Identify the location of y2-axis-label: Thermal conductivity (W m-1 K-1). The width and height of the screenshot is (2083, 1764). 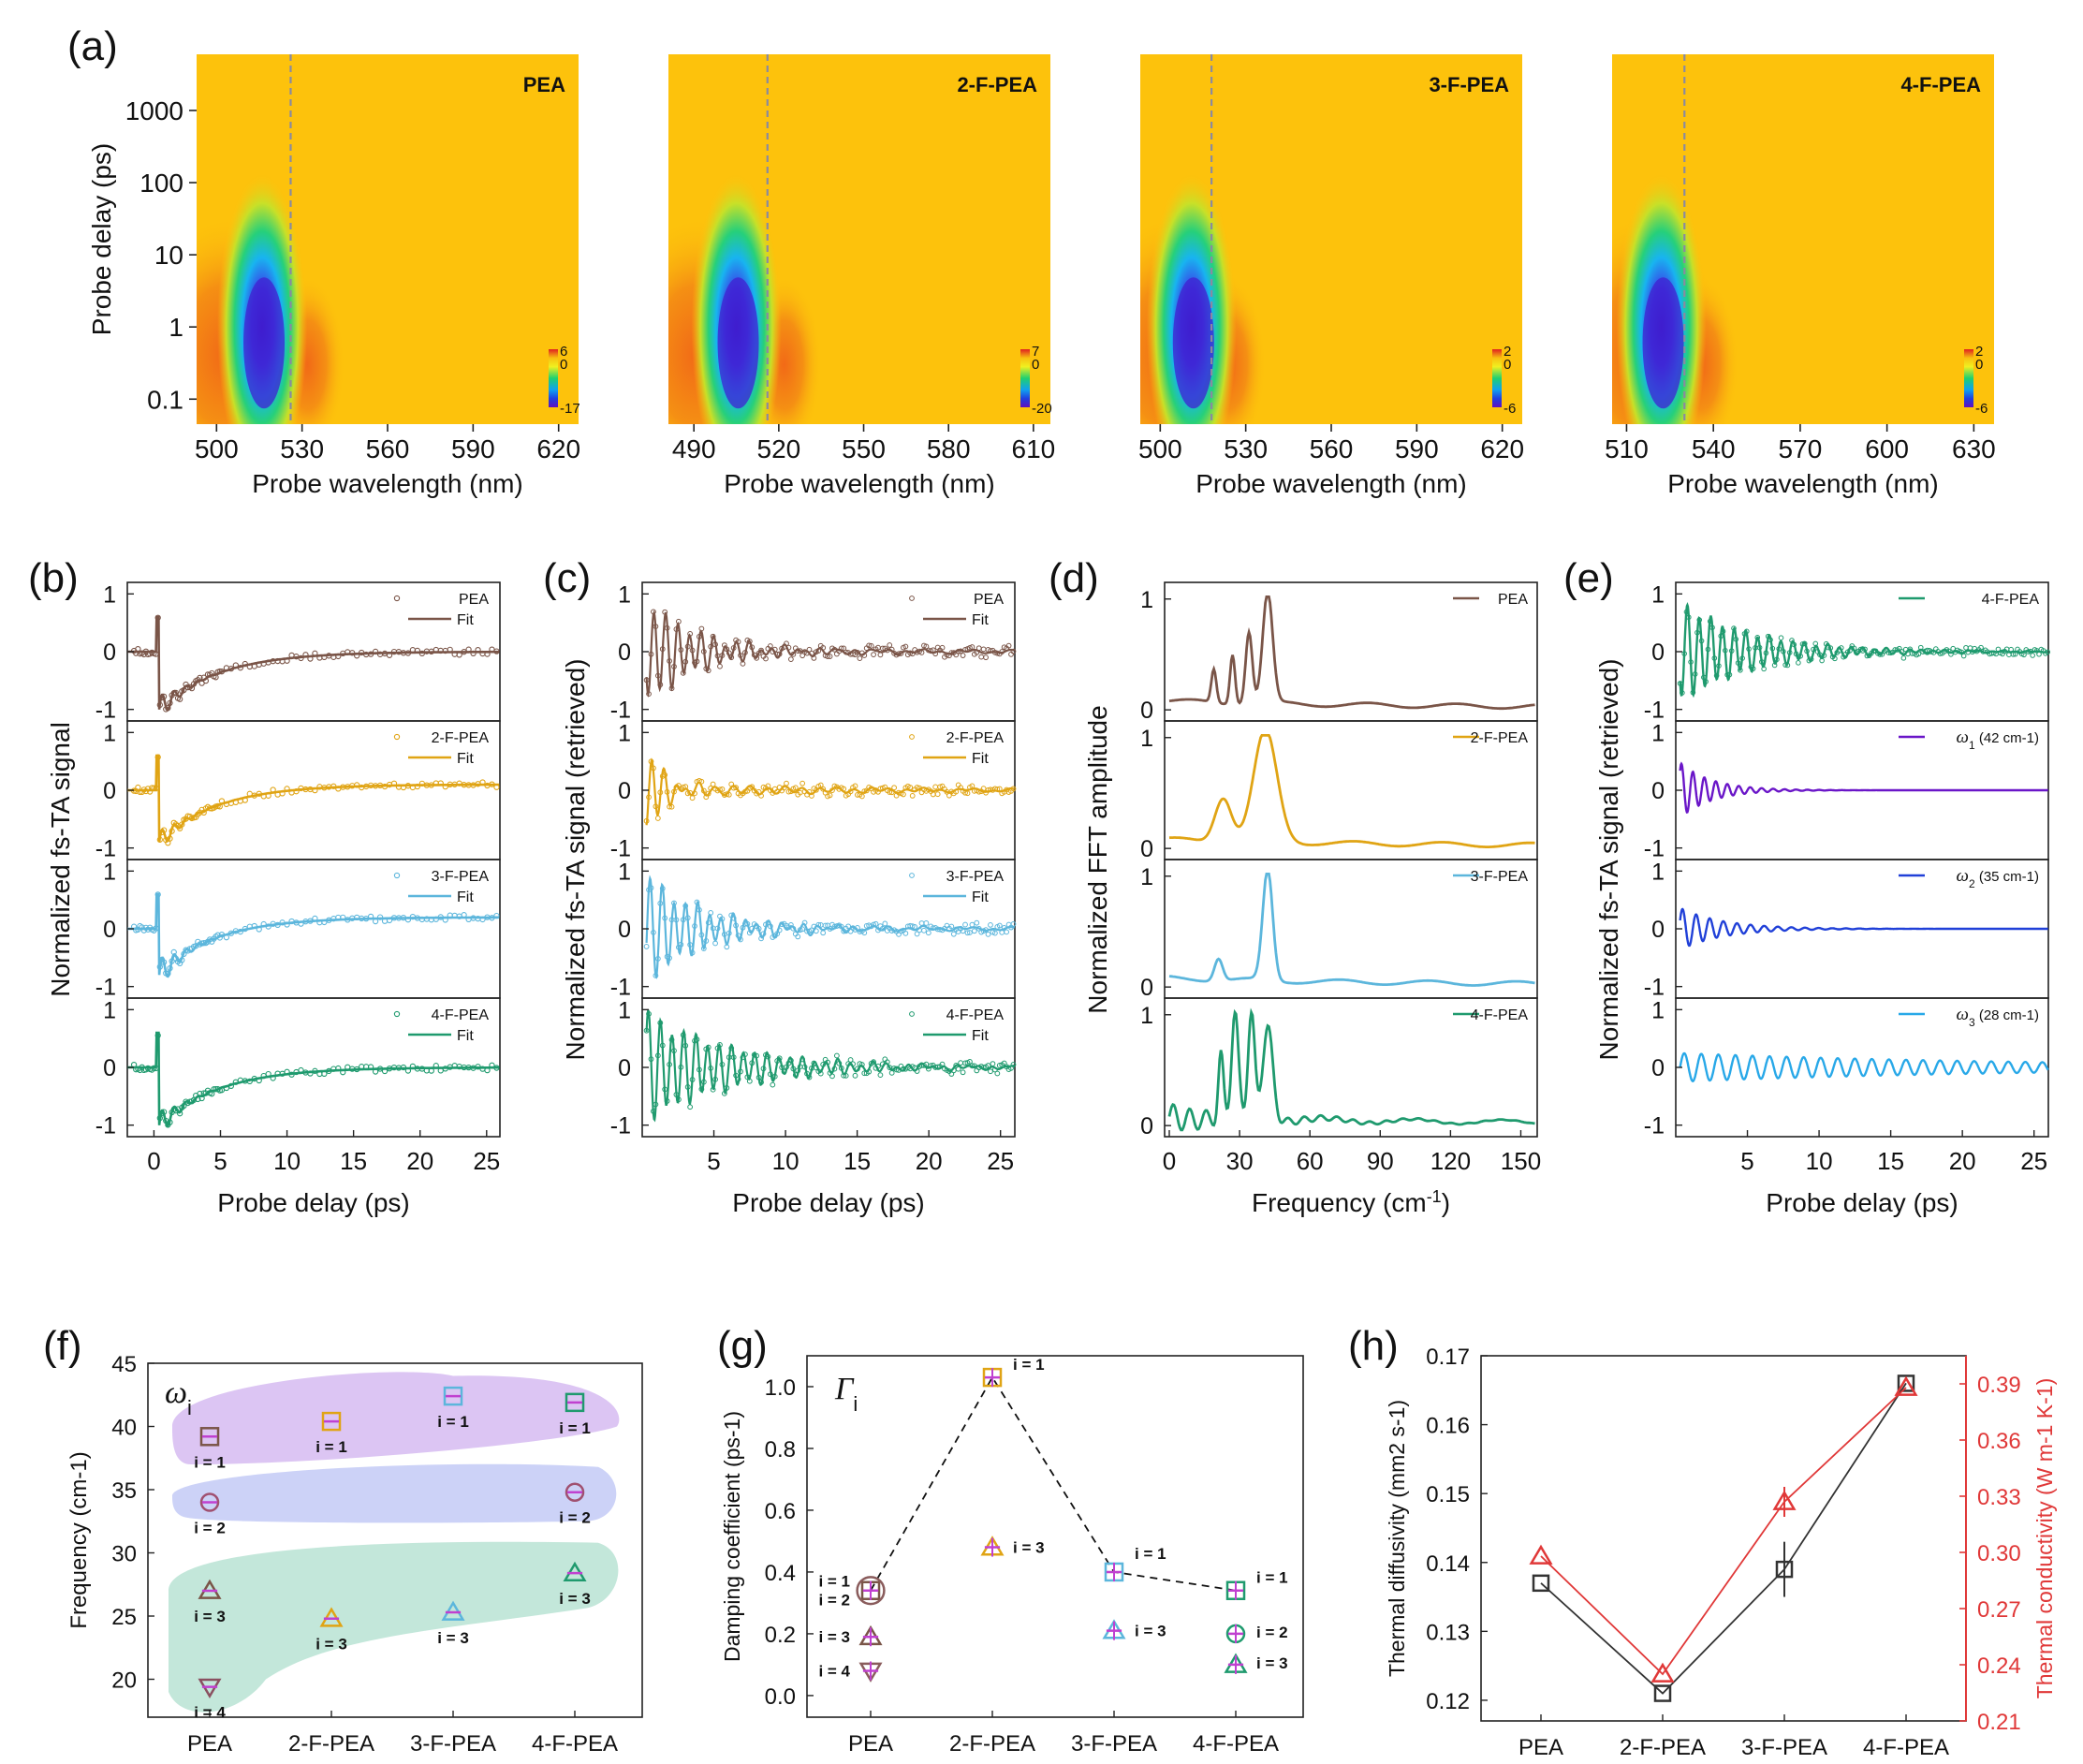
(2045, 1538).